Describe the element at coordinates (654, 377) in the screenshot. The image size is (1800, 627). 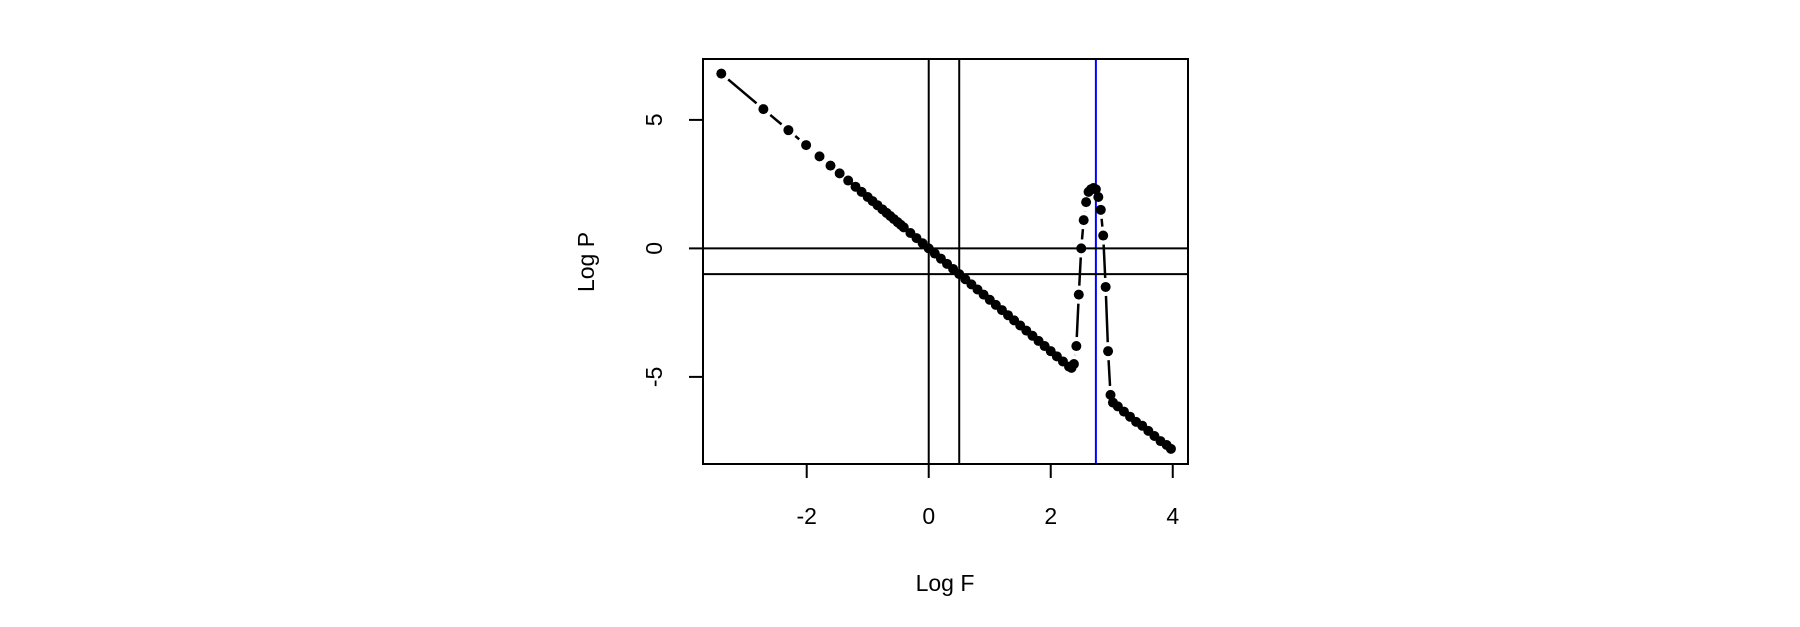
I see `y-tick-label: -5` at that location.